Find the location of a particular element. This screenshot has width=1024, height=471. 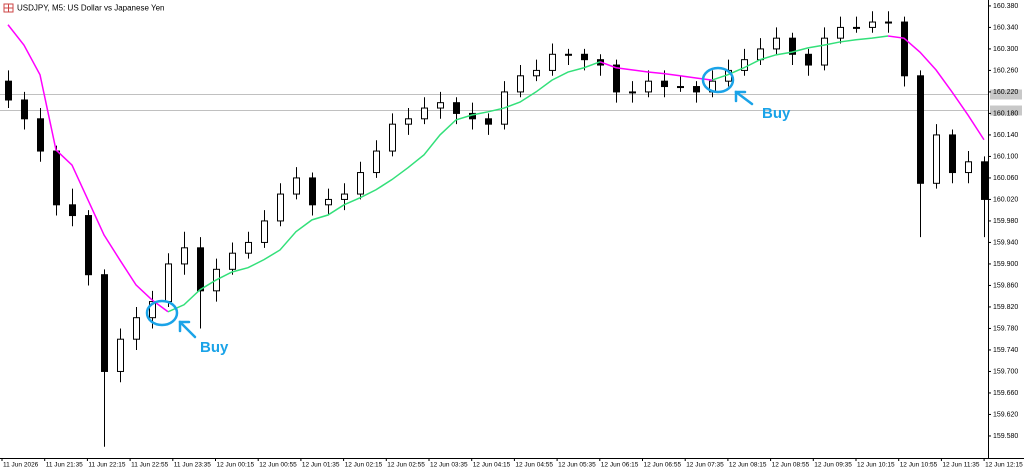

x-tick-label: 11 Jun 23:35 is located at coordinates (192, 465).